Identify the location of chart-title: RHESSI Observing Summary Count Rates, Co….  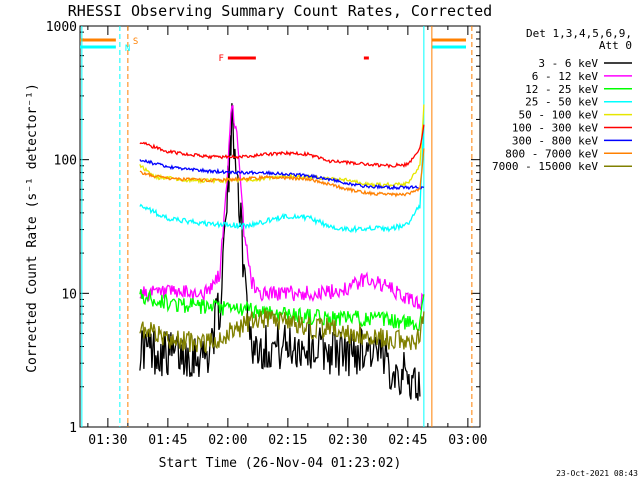
(280, 11).